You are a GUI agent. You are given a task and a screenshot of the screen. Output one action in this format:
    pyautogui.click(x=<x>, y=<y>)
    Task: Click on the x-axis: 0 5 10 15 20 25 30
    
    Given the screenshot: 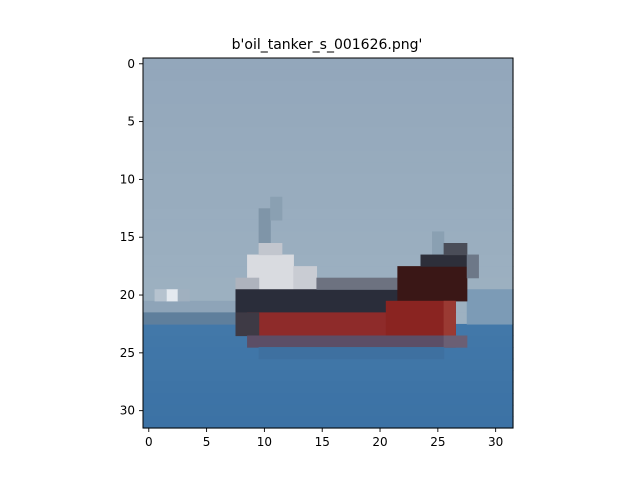 What is the action you would take?
    pyautogui.click(x=324, y=438)
    